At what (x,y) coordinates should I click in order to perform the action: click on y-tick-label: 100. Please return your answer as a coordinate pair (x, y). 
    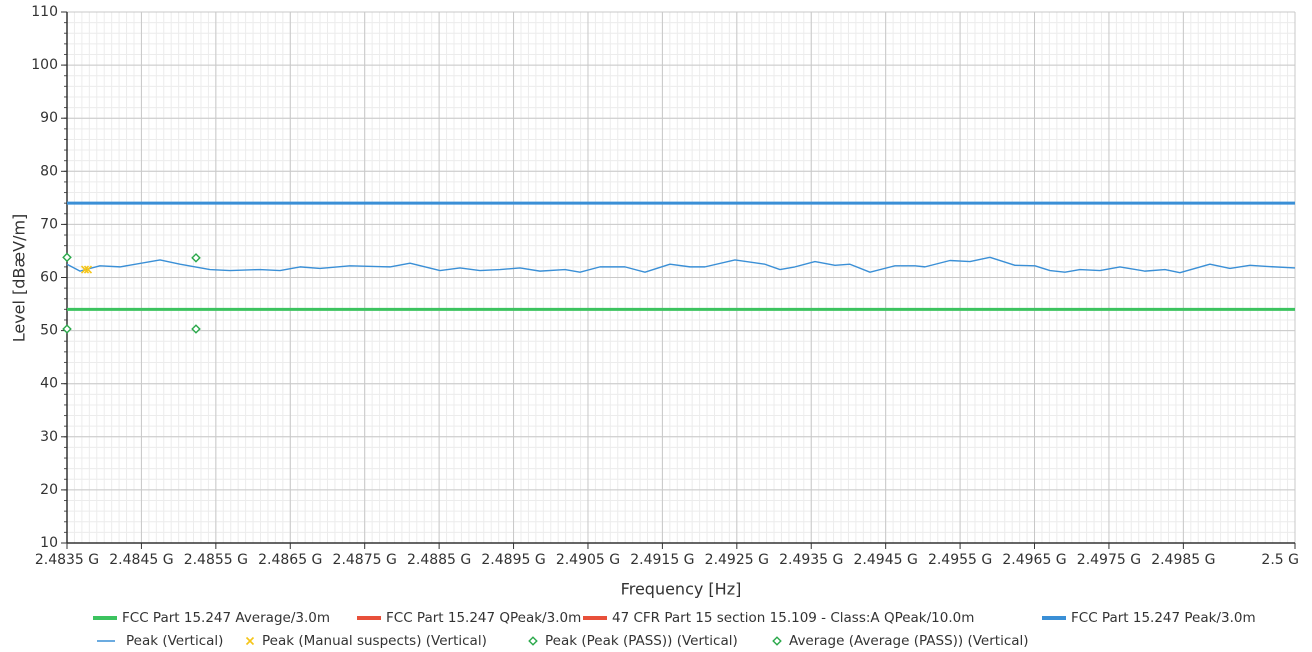
    Looking at the image, I should click on (44, 65).